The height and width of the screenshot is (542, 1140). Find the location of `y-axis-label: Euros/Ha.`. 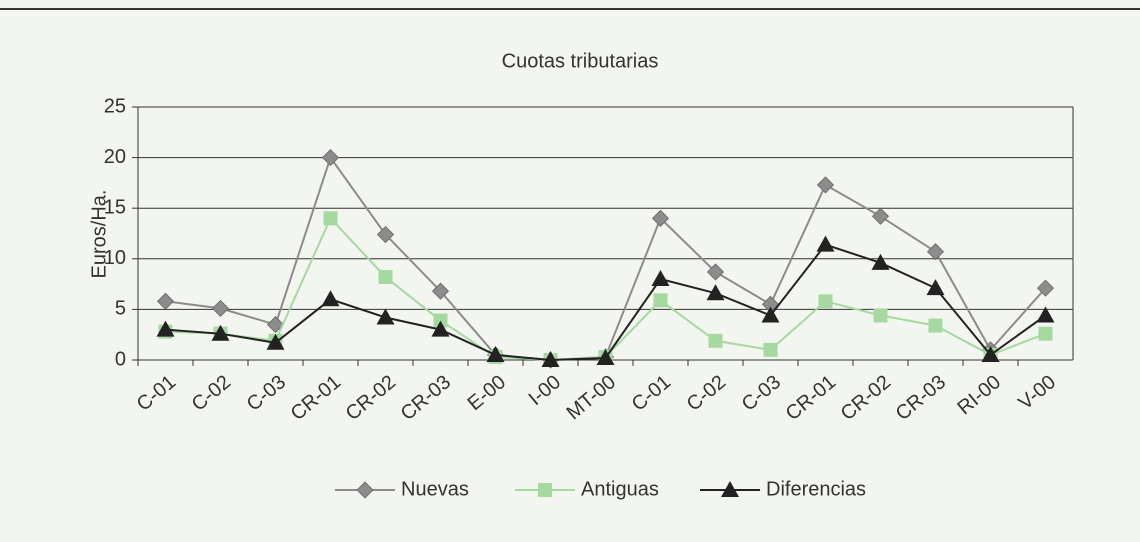

y-axis-label: Euros/Ha. is located at coordinates (99, 234).